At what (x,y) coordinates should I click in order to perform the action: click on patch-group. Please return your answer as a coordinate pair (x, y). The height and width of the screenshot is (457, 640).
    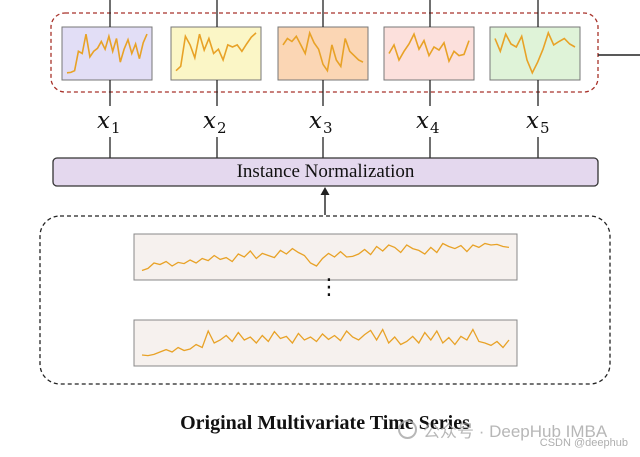
    Looking at the image, I should click on (321, 53).